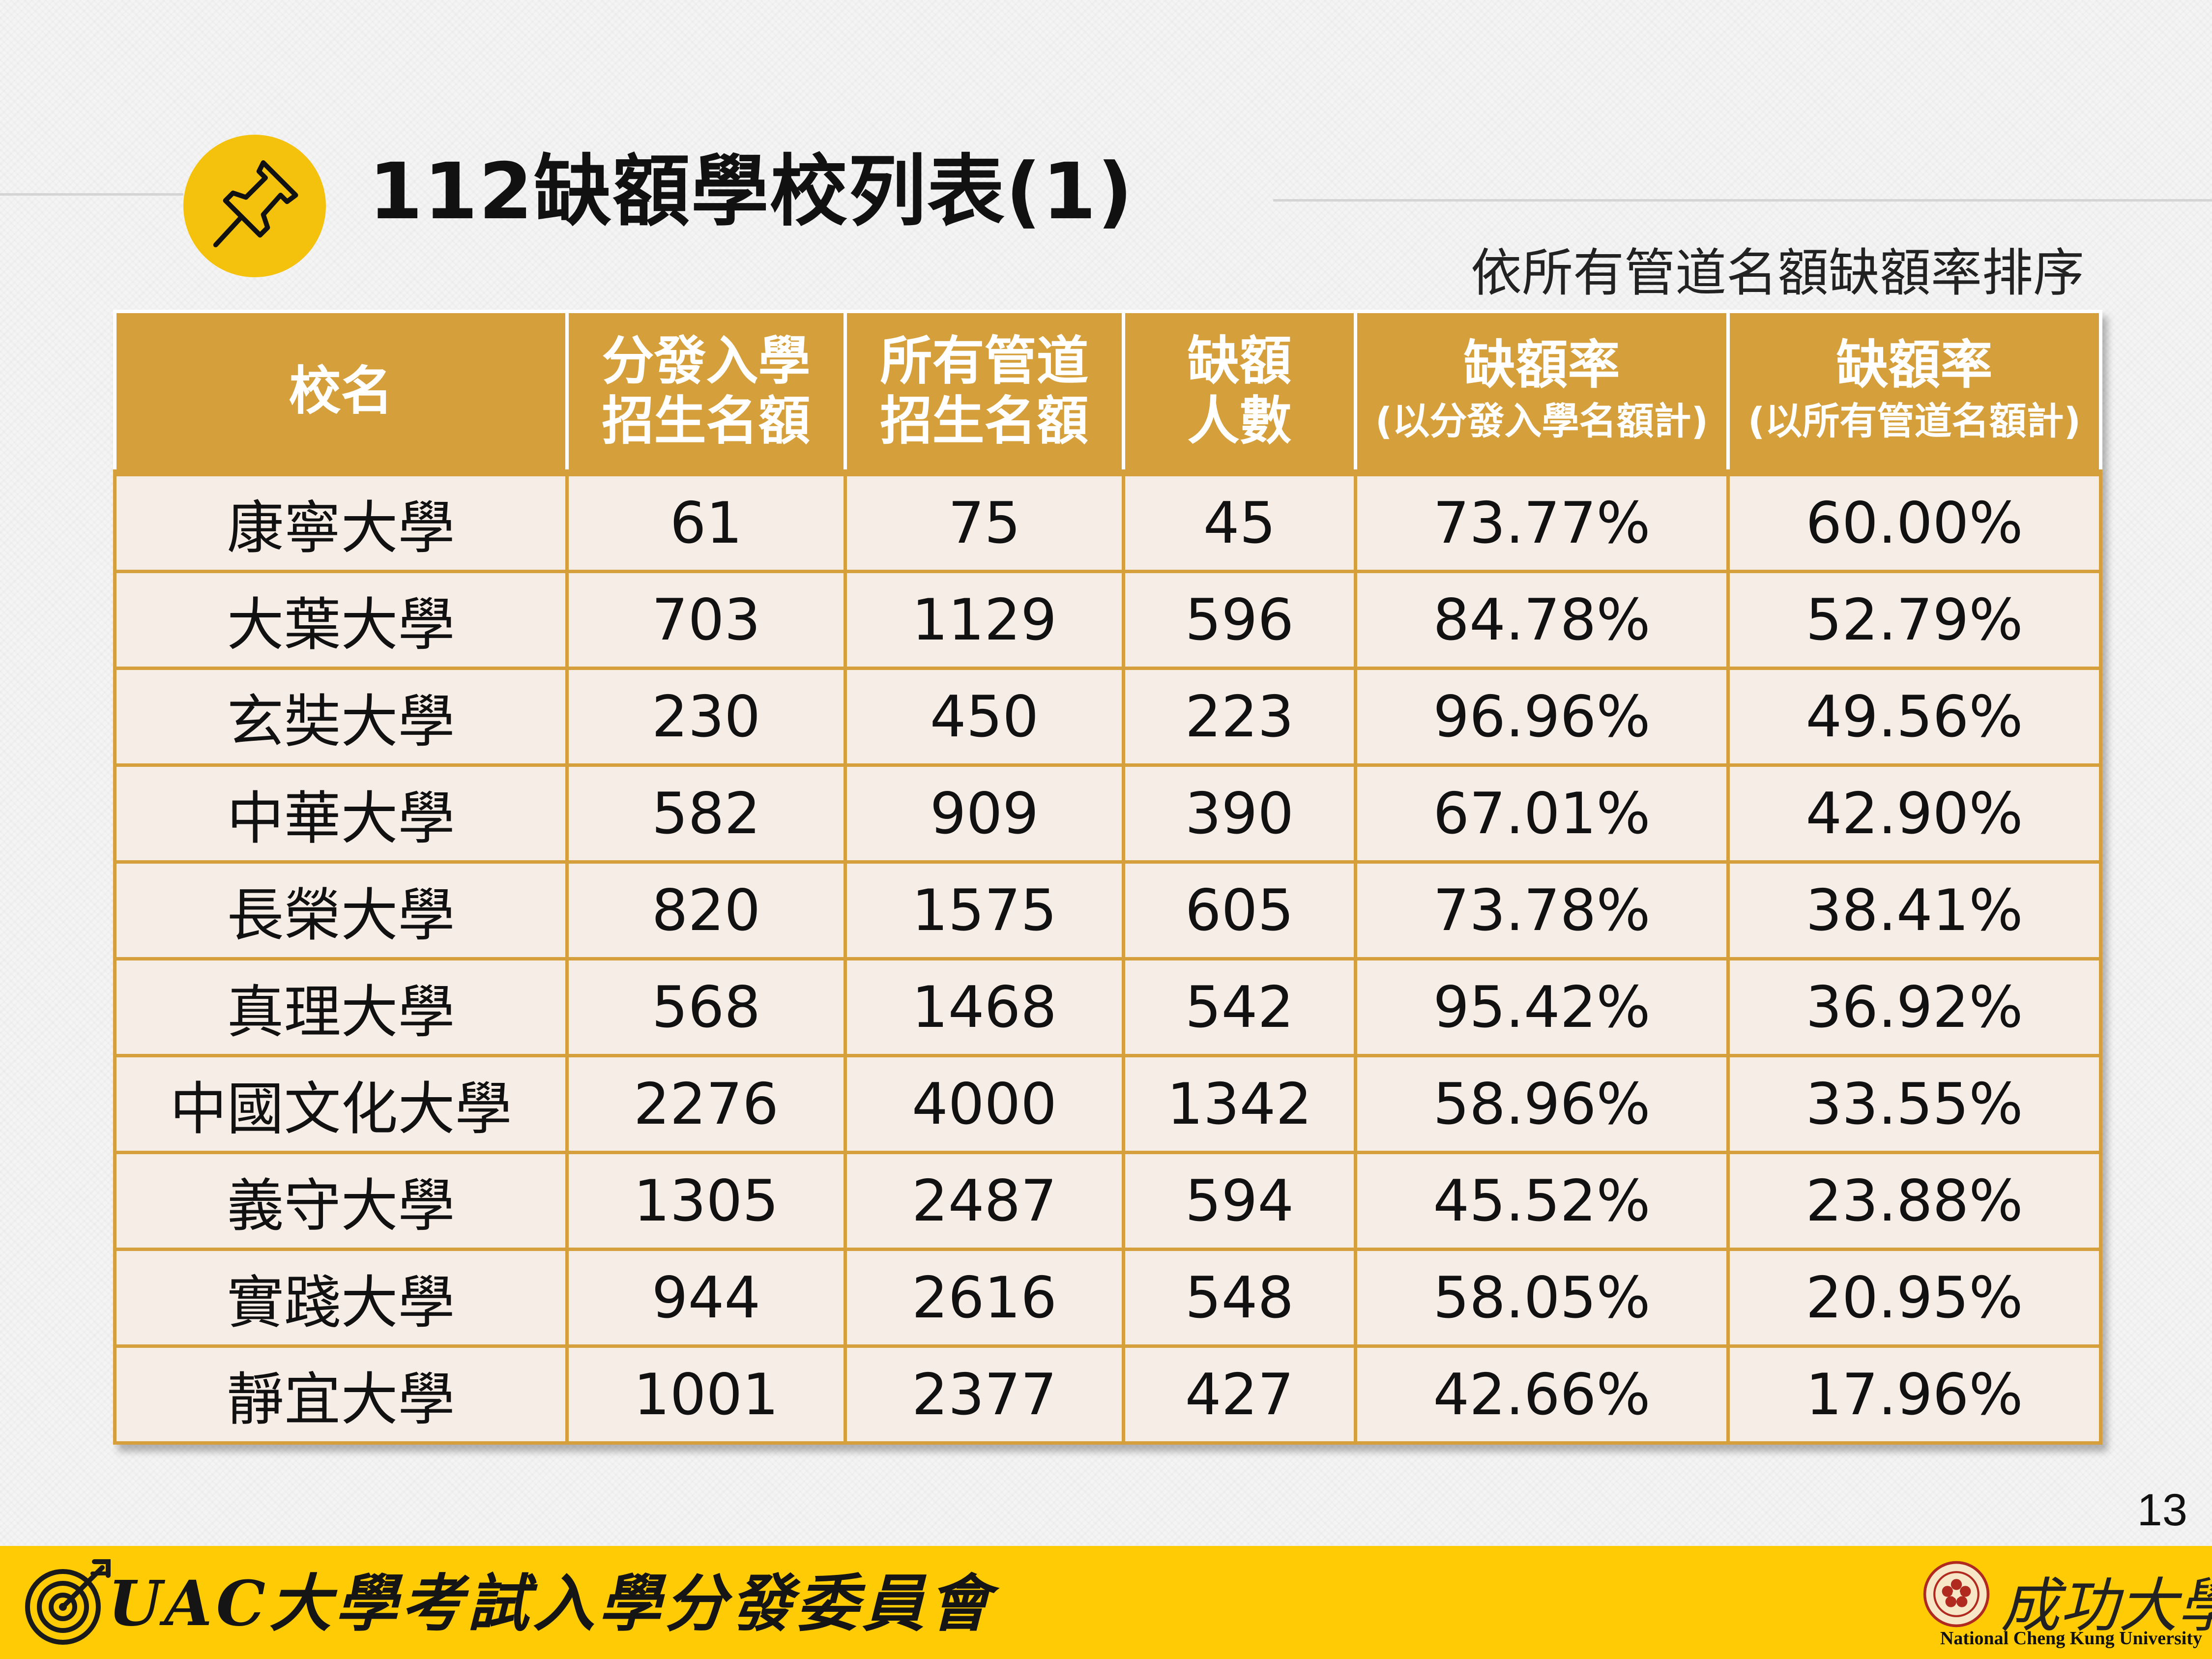 The width and height of the screenshot is (2212, 1659). Describe the element at coordinates (1914, 1104) in the screenshot. I see `cell-vacancy-rate-all: 33.55%` at that location.